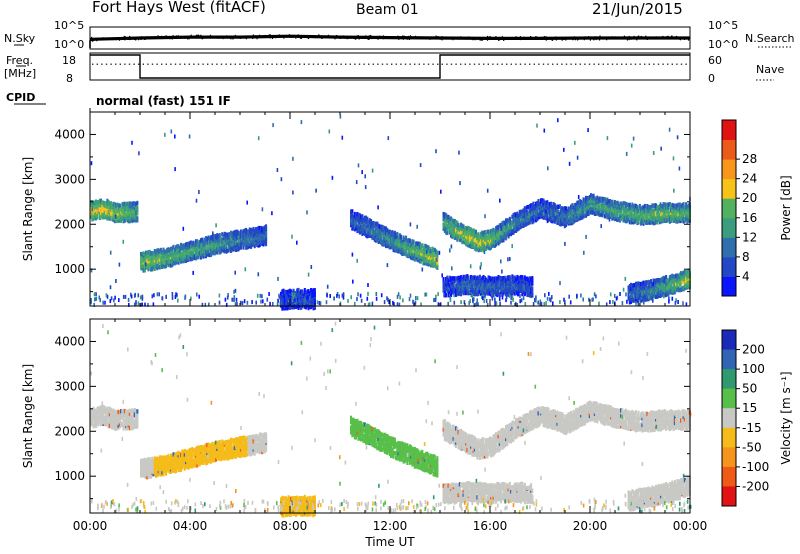 The image size is (800, 554). I want to click on noise-tick-left-top: 10^5, so click(69, 25).